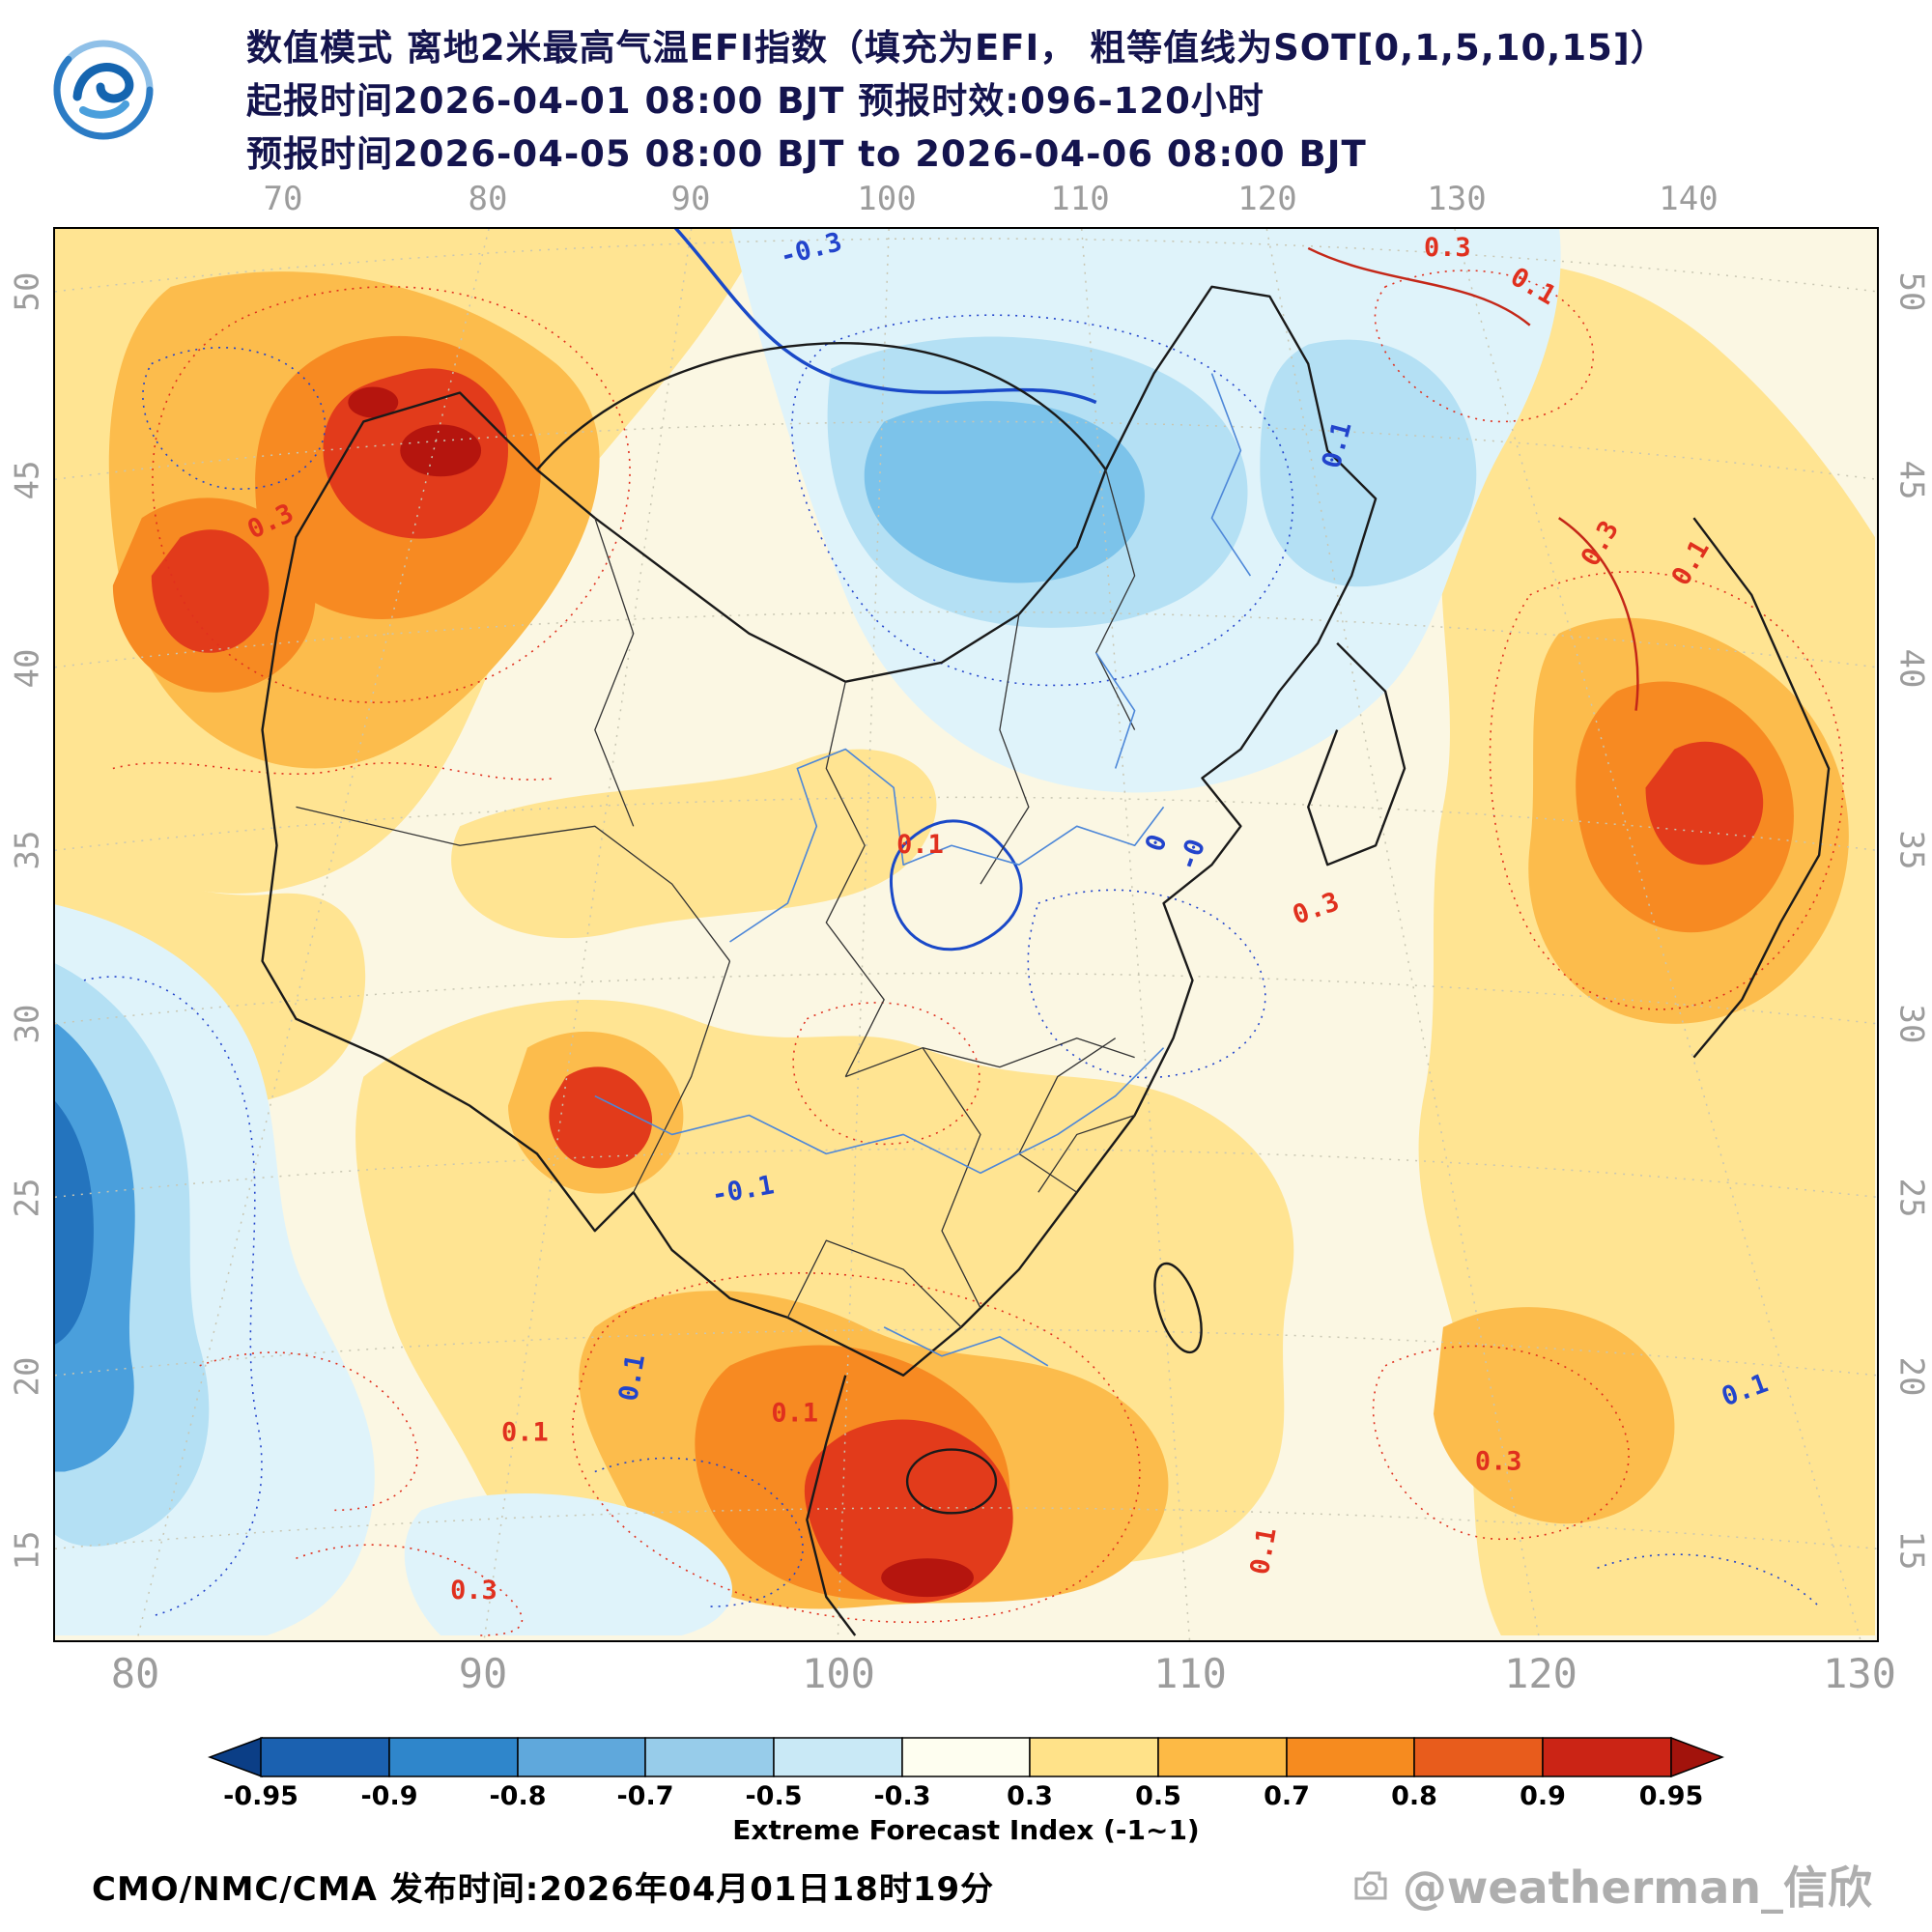 This screenshot has width=1932, height=1932. Describe the element at coordinates (887, 199) in the screenshot. I see `axis-label-top: 100` at that location.